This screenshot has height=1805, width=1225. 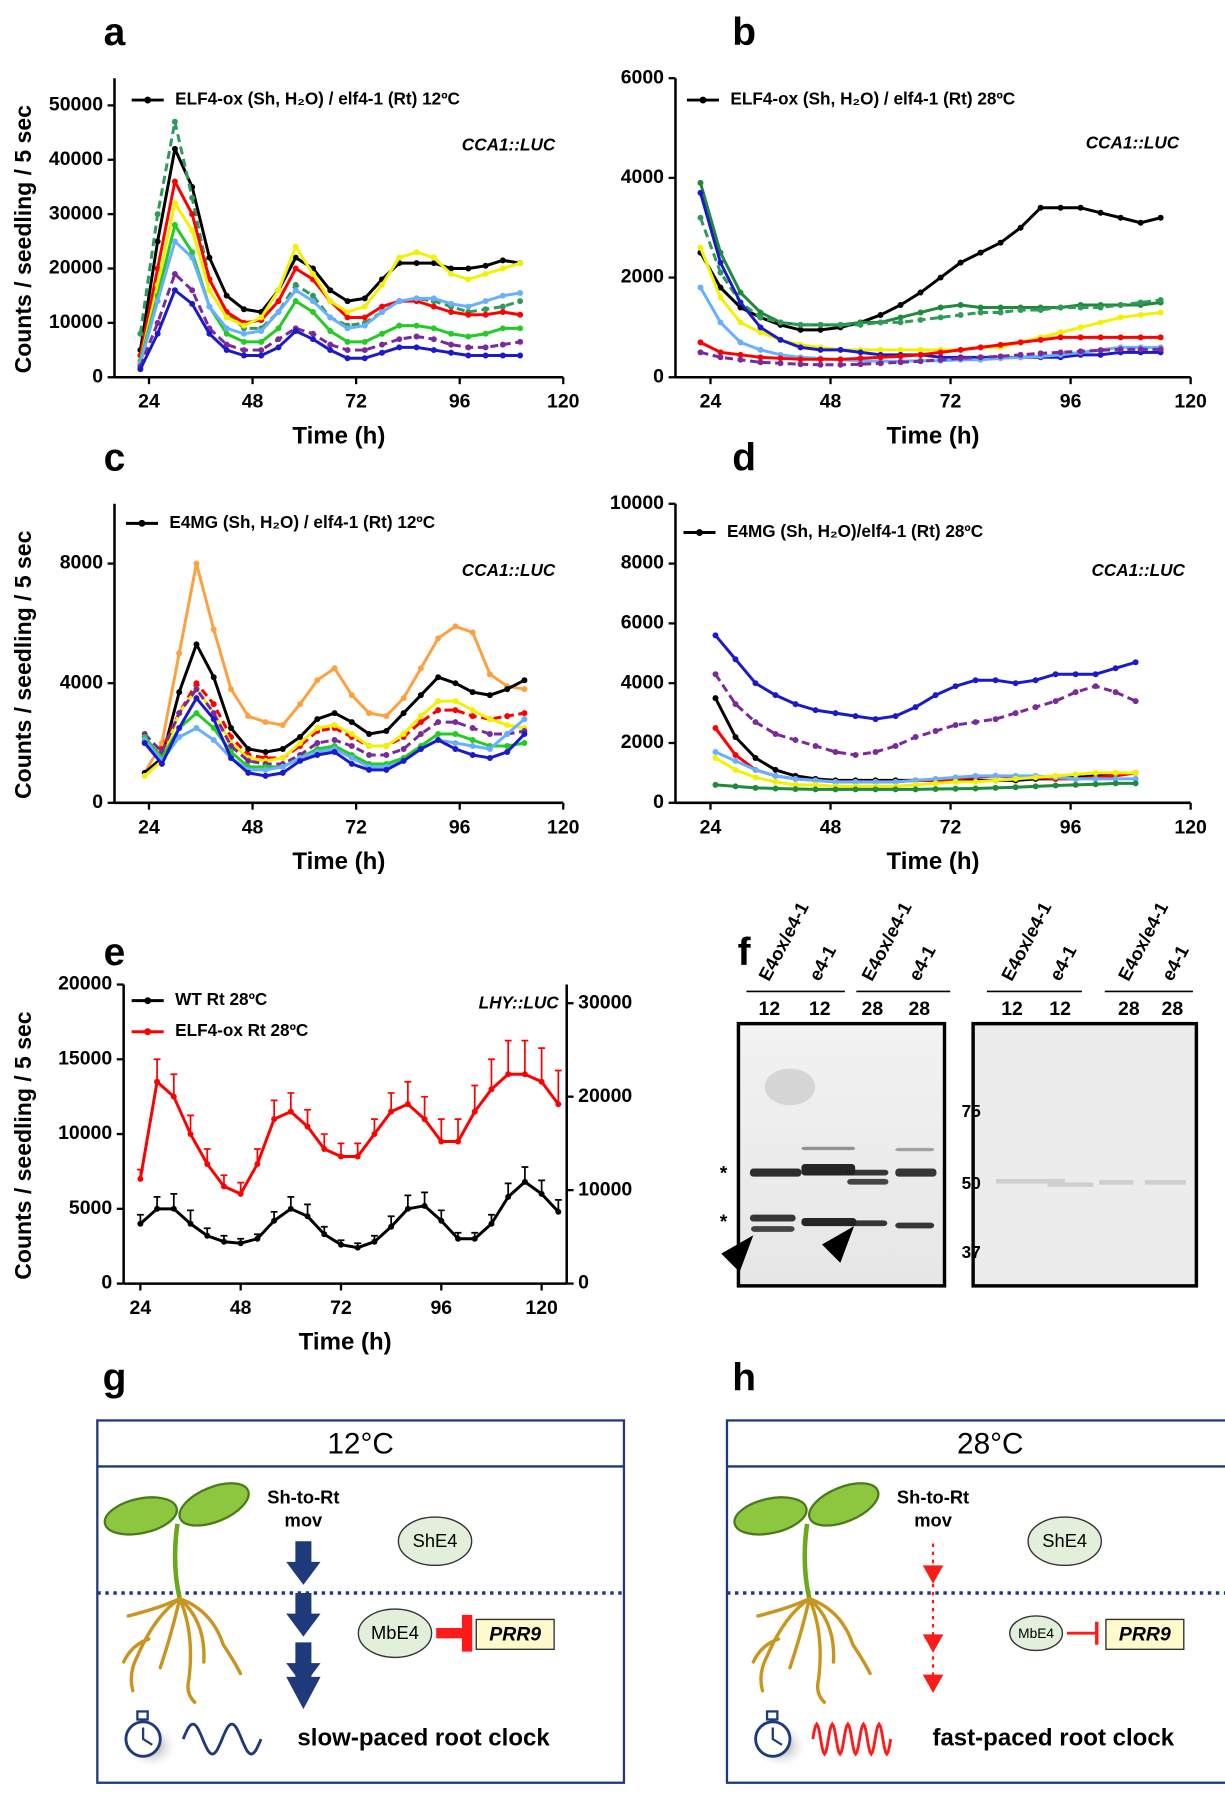 I want to click on blot-band, so click(x=915, y=1149).